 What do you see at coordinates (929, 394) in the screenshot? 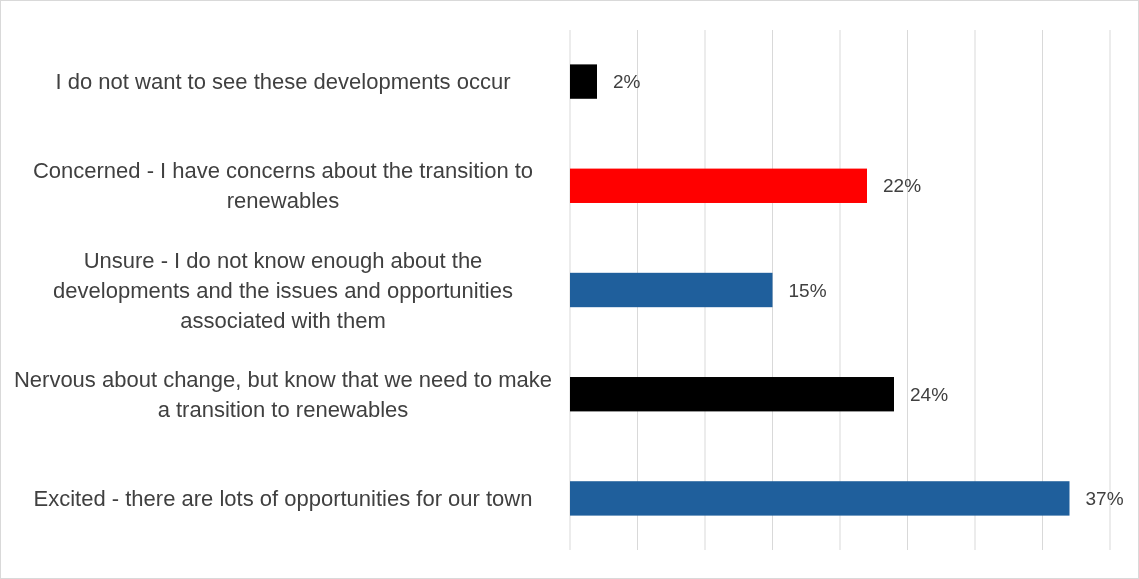
I see `data-label: 24%` at bounding box center [929, 394].